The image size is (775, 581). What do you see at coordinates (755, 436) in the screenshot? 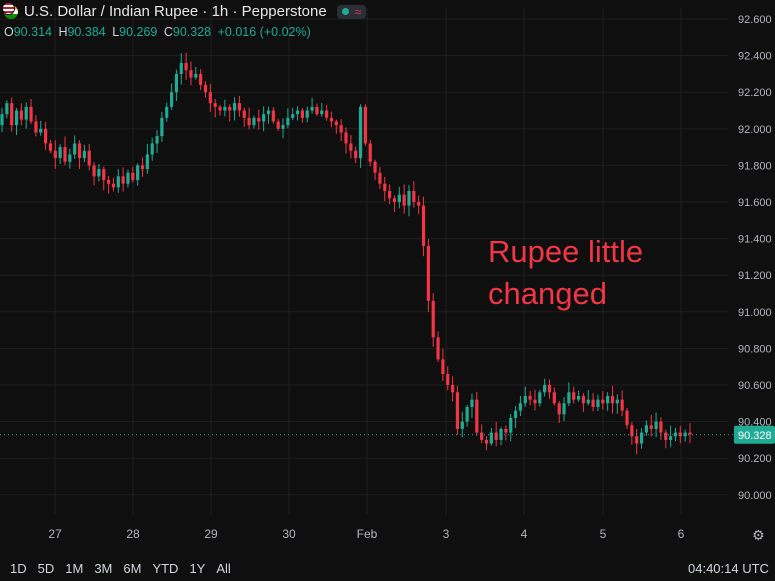
I see `last-price-text: 90.328` at bounding box center [755, 436].